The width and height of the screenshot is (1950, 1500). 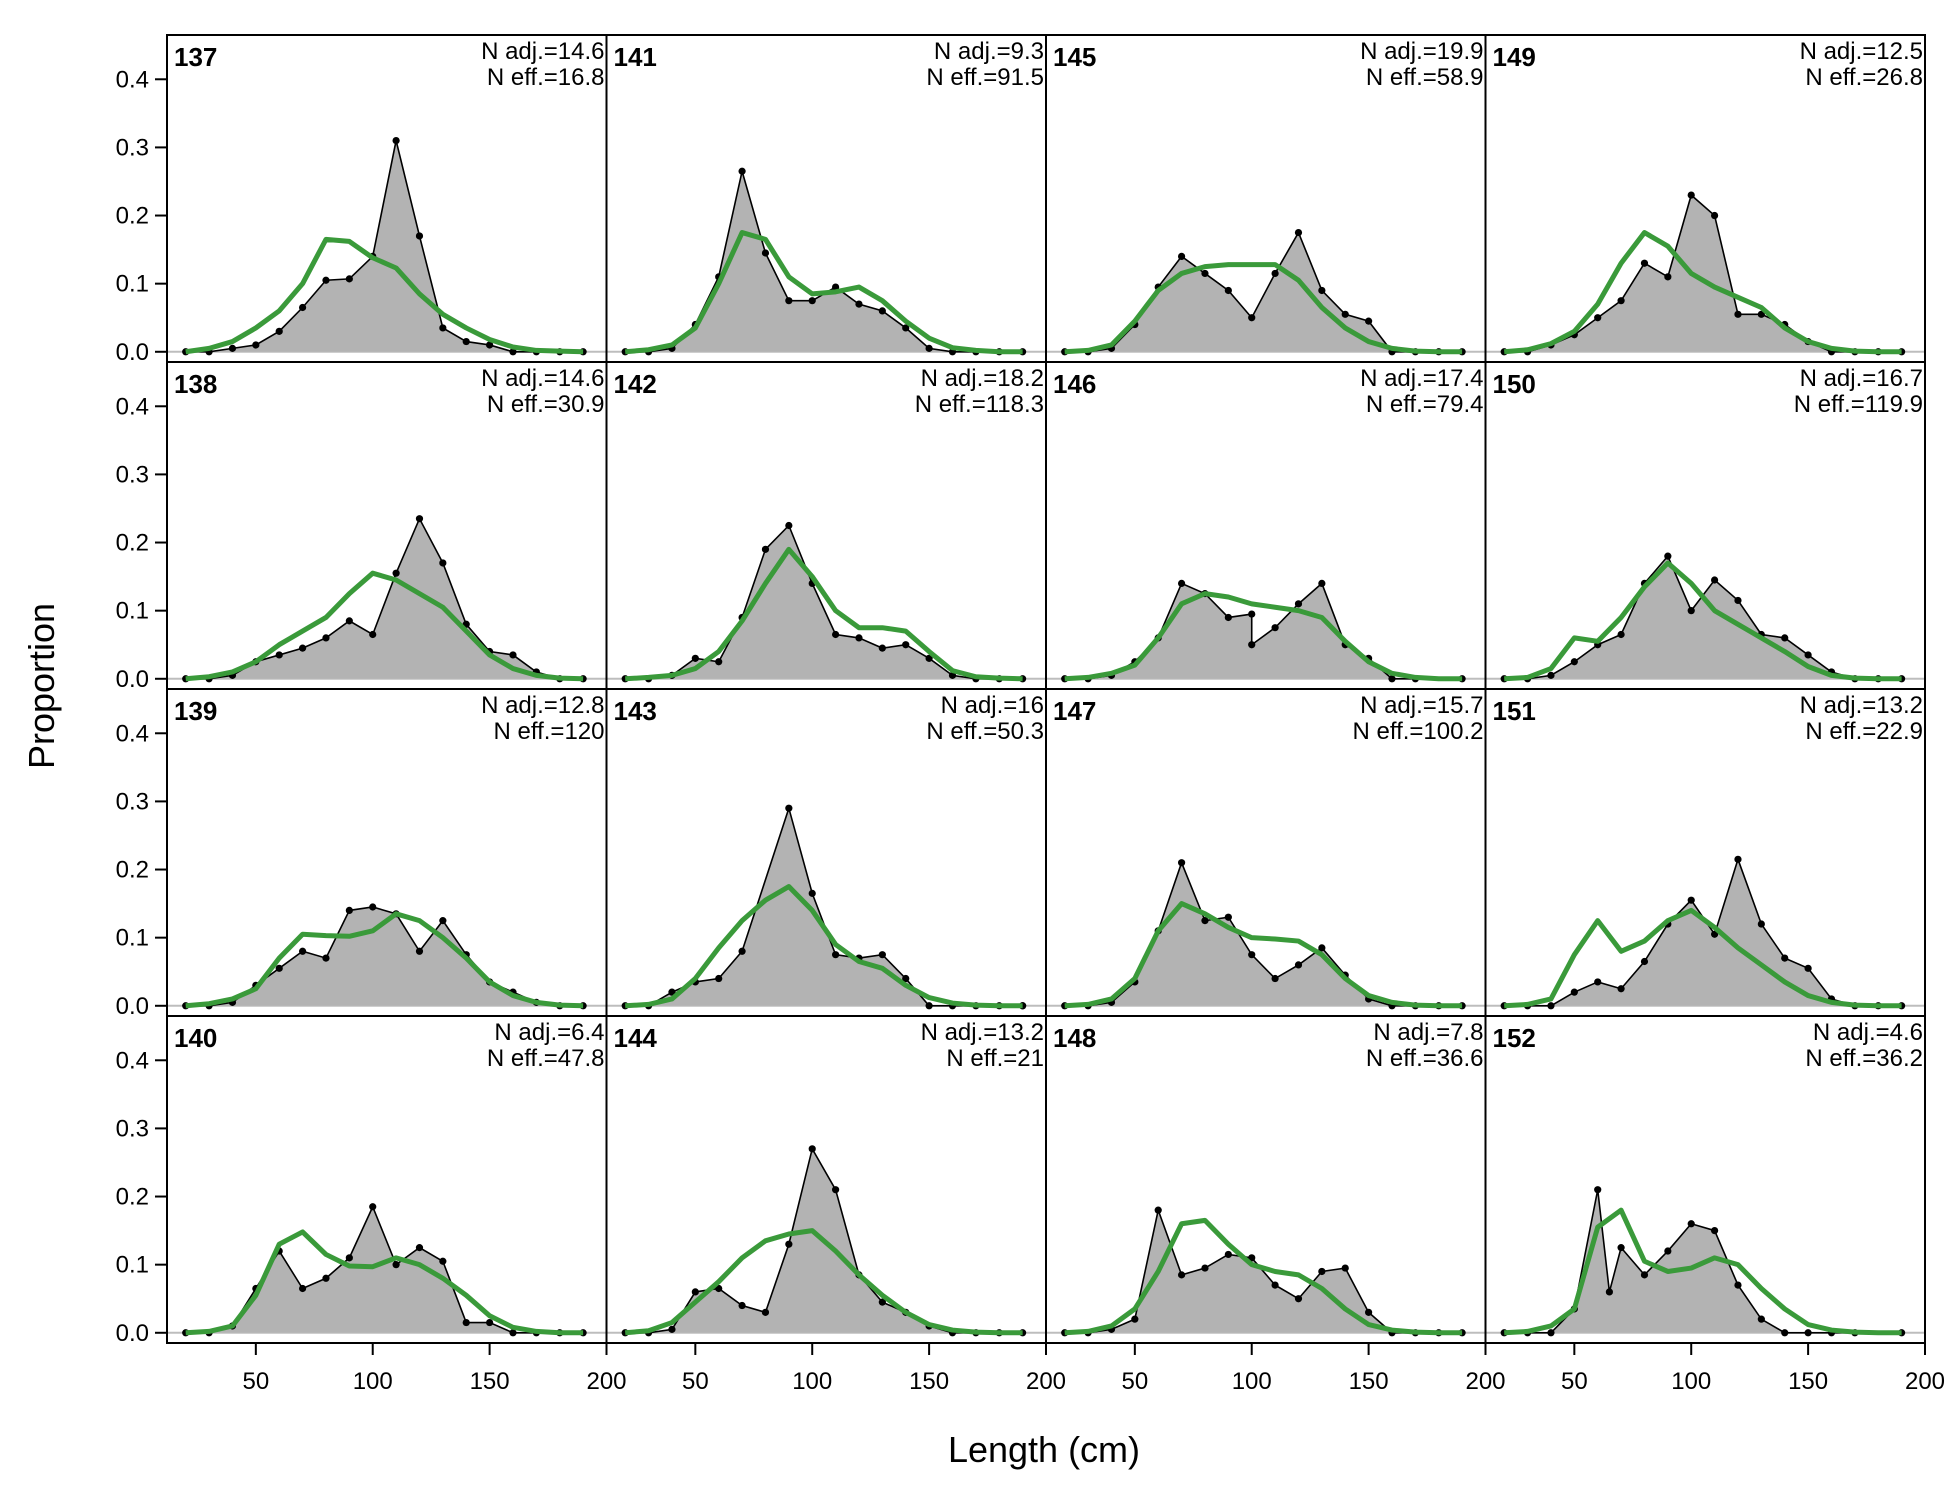 What do you see at coordinates (1074, 711) in the screenshot?
I see `panel-id-label: 147` at bounding box center [1074, 711].